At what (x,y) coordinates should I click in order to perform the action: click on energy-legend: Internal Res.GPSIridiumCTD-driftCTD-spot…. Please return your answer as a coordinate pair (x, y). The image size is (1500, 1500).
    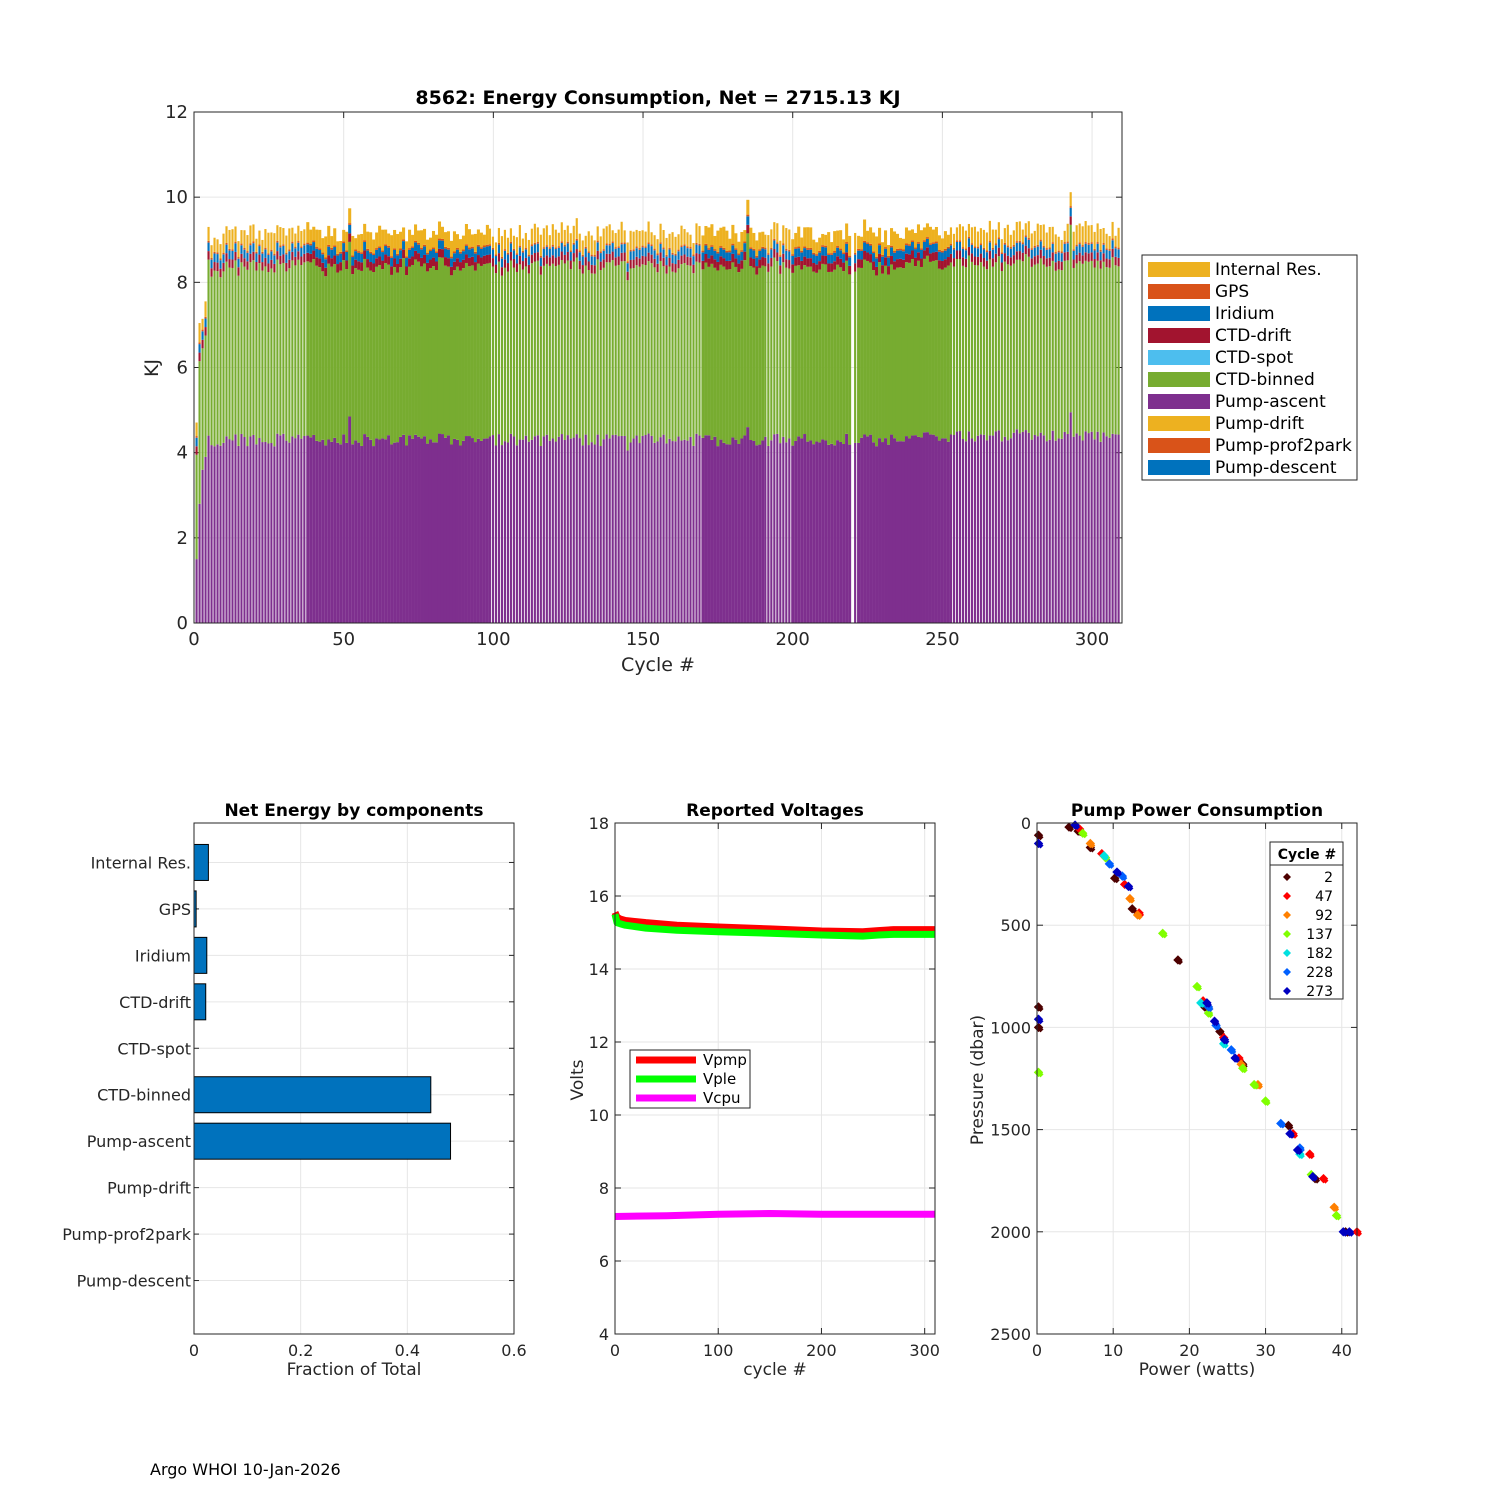
    Looking at the image, I should click on (1249, 367).